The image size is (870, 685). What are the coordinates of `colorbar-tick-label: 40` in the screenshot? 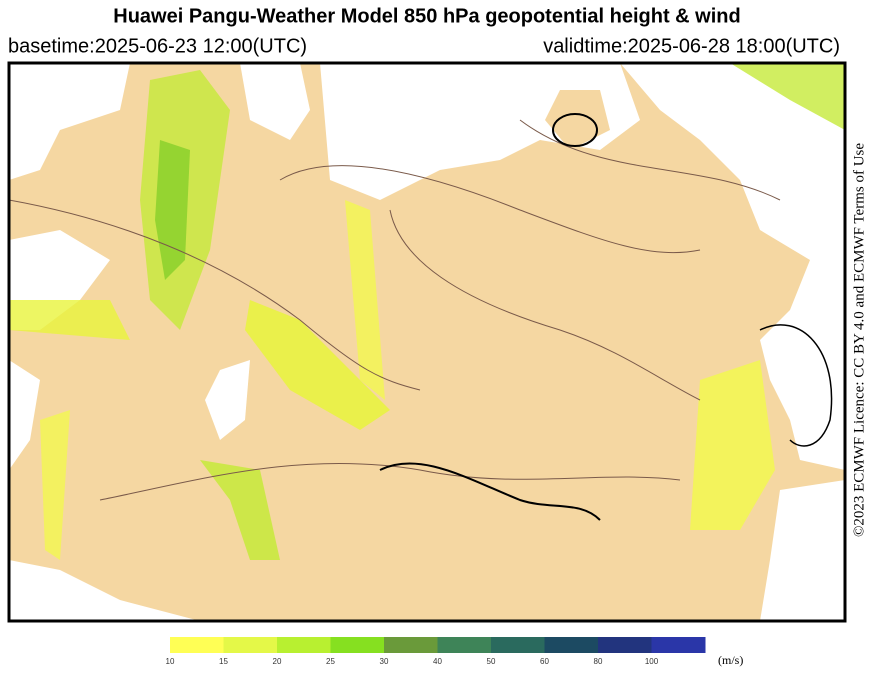 It's located at (437, 661).